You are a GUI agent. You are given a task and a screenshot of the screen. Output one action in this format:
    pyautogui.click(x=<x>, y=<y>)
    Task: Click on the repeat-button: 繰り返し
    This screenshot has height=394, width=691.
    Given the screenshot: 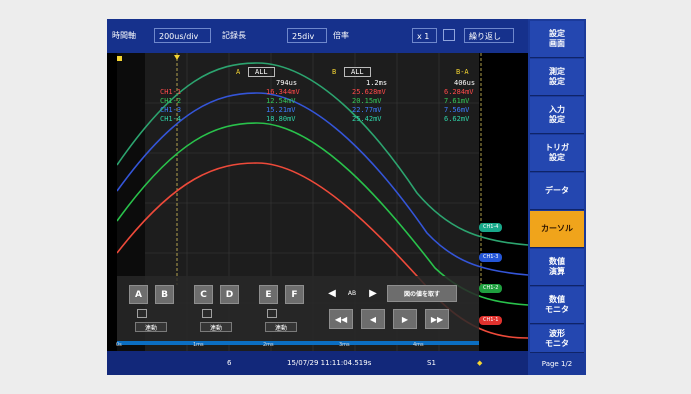 What is the action you would take?
    pyautogui.click(x=489, y=35)
    